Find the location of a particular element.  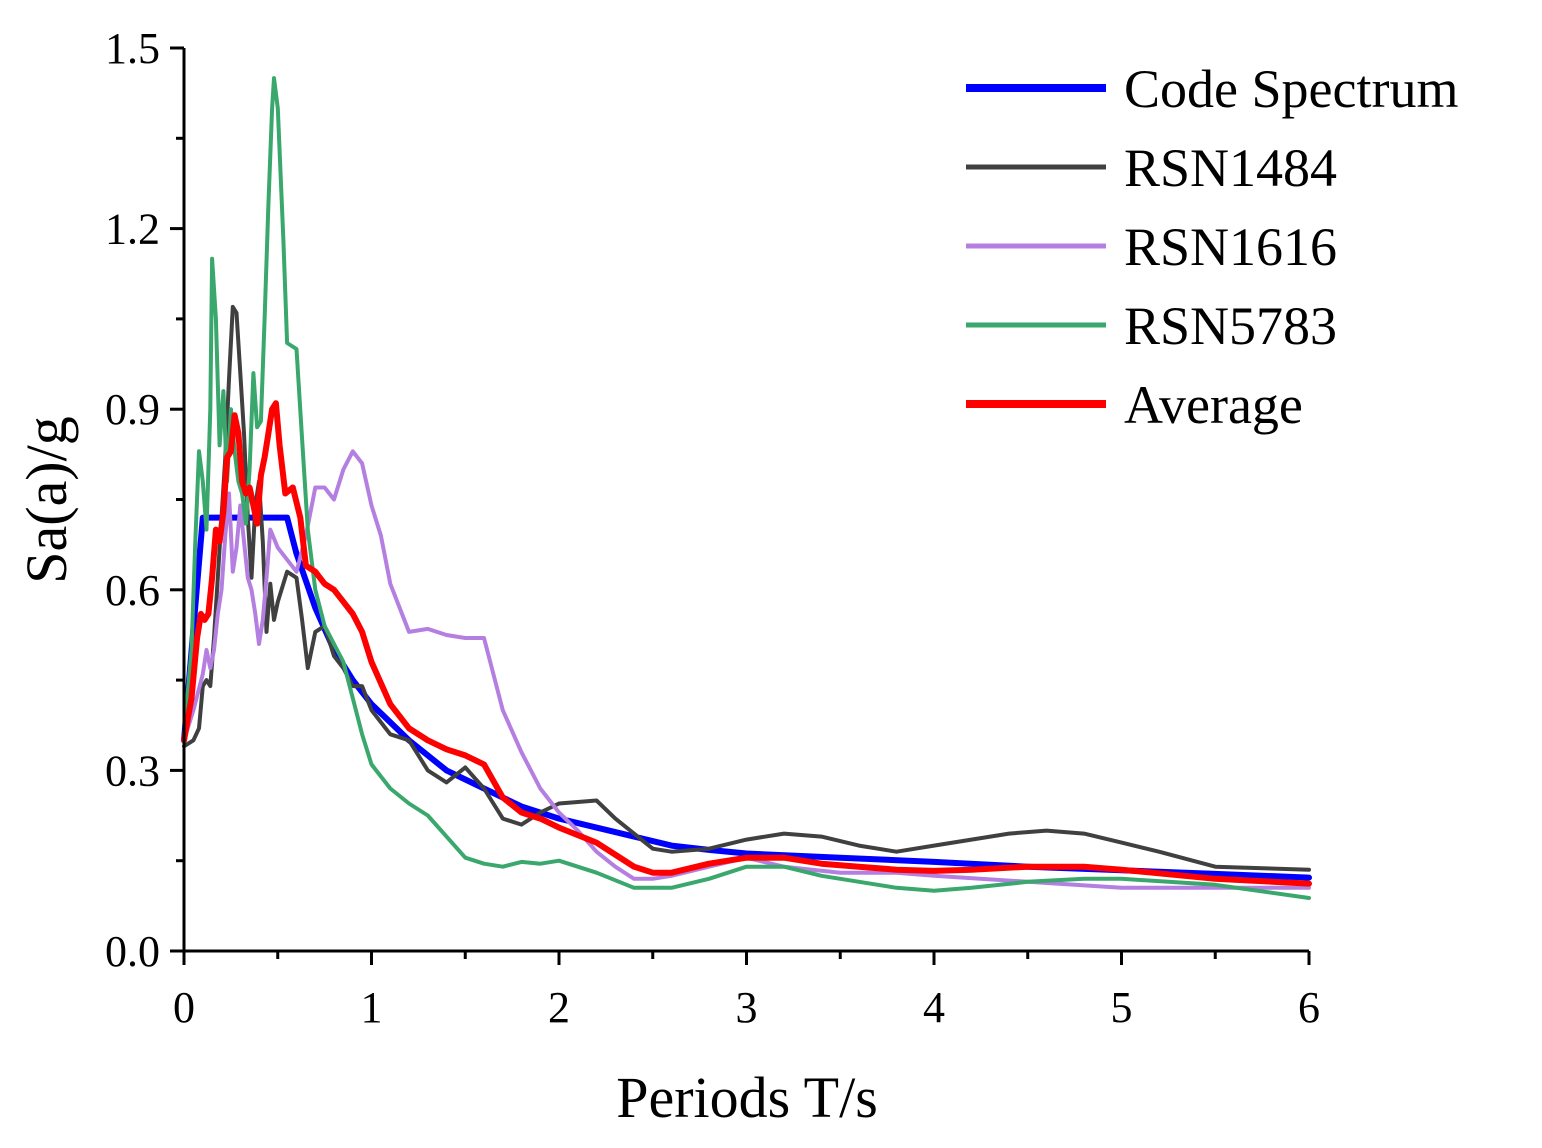

y-tick-label: 0.3 is located at coordinates (132, 770).